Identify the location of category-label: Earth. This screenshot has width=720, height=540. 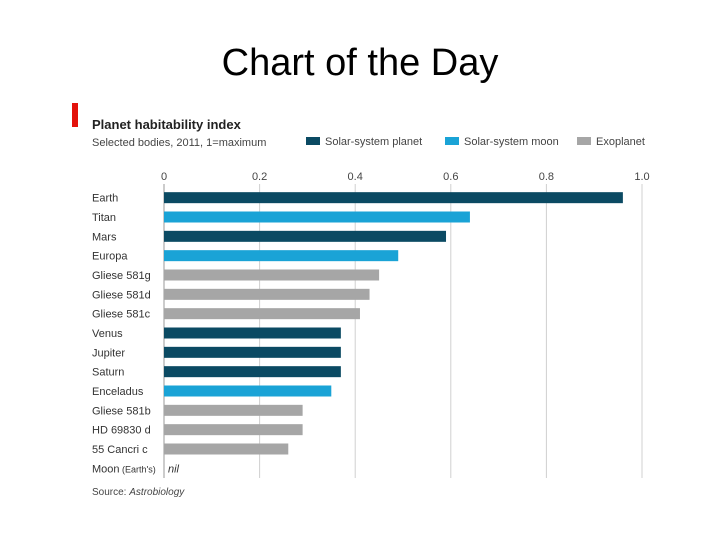
(105, 199).